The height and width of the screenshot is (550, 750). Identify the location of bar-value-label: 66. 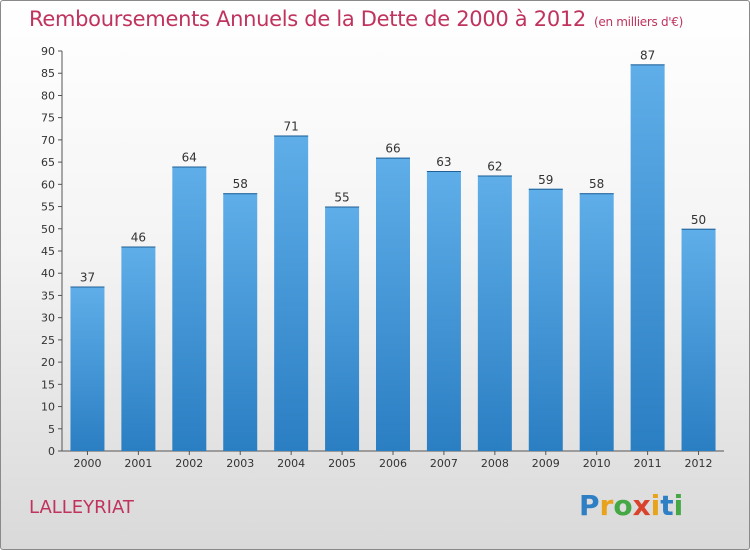
(392, 149).